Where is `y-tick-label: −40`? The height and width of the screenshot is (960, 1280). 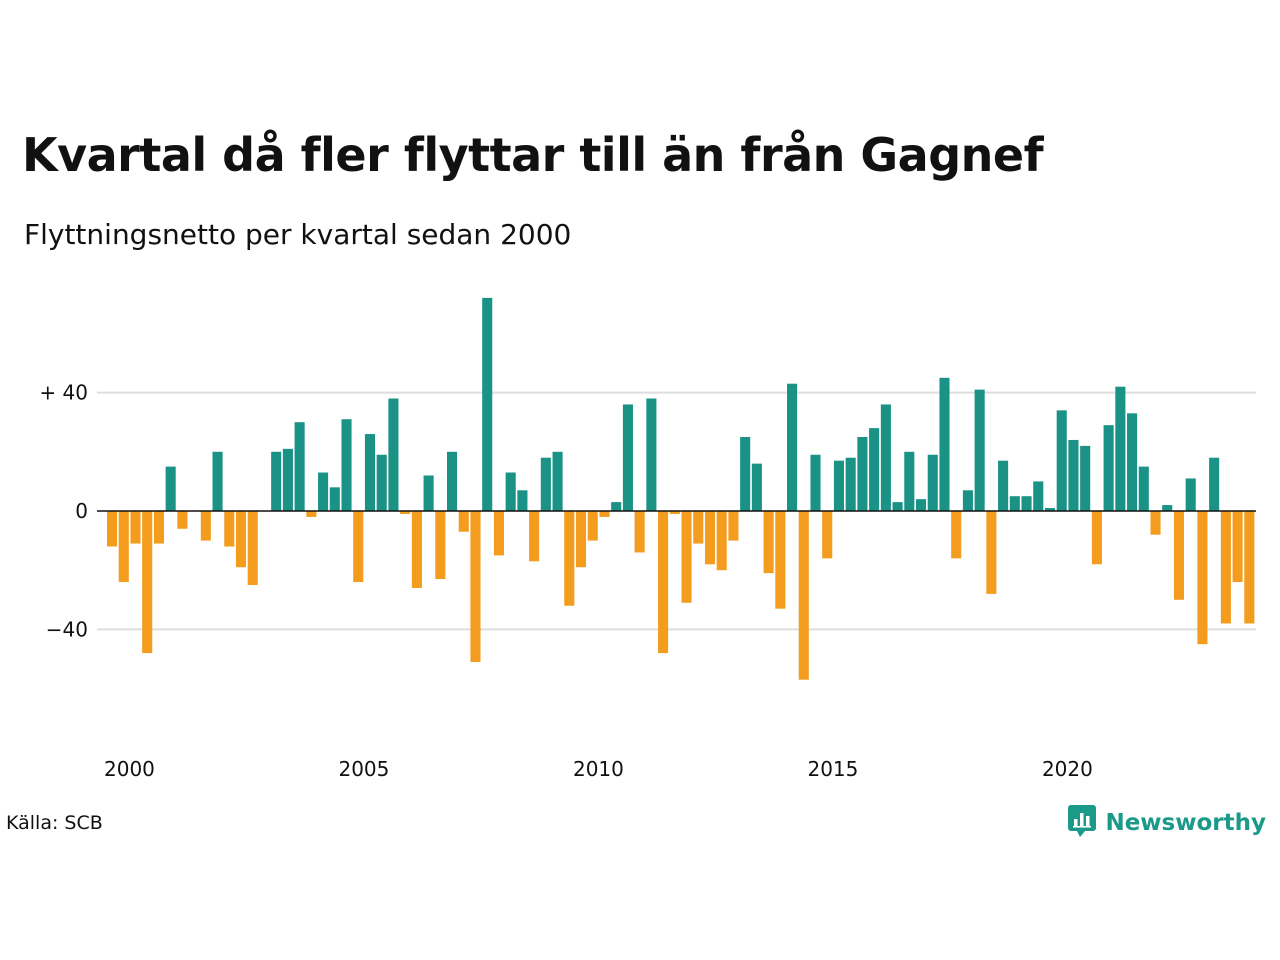 y-tick-label: −40 is located at coordinates (67, 629).